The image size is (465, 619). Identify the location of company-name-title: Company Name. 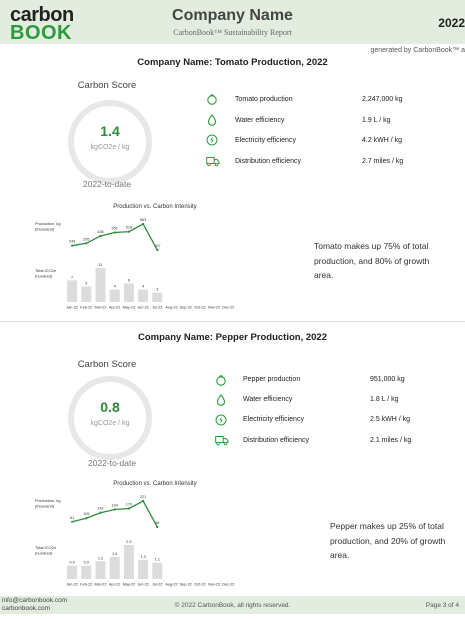
(232, 15).